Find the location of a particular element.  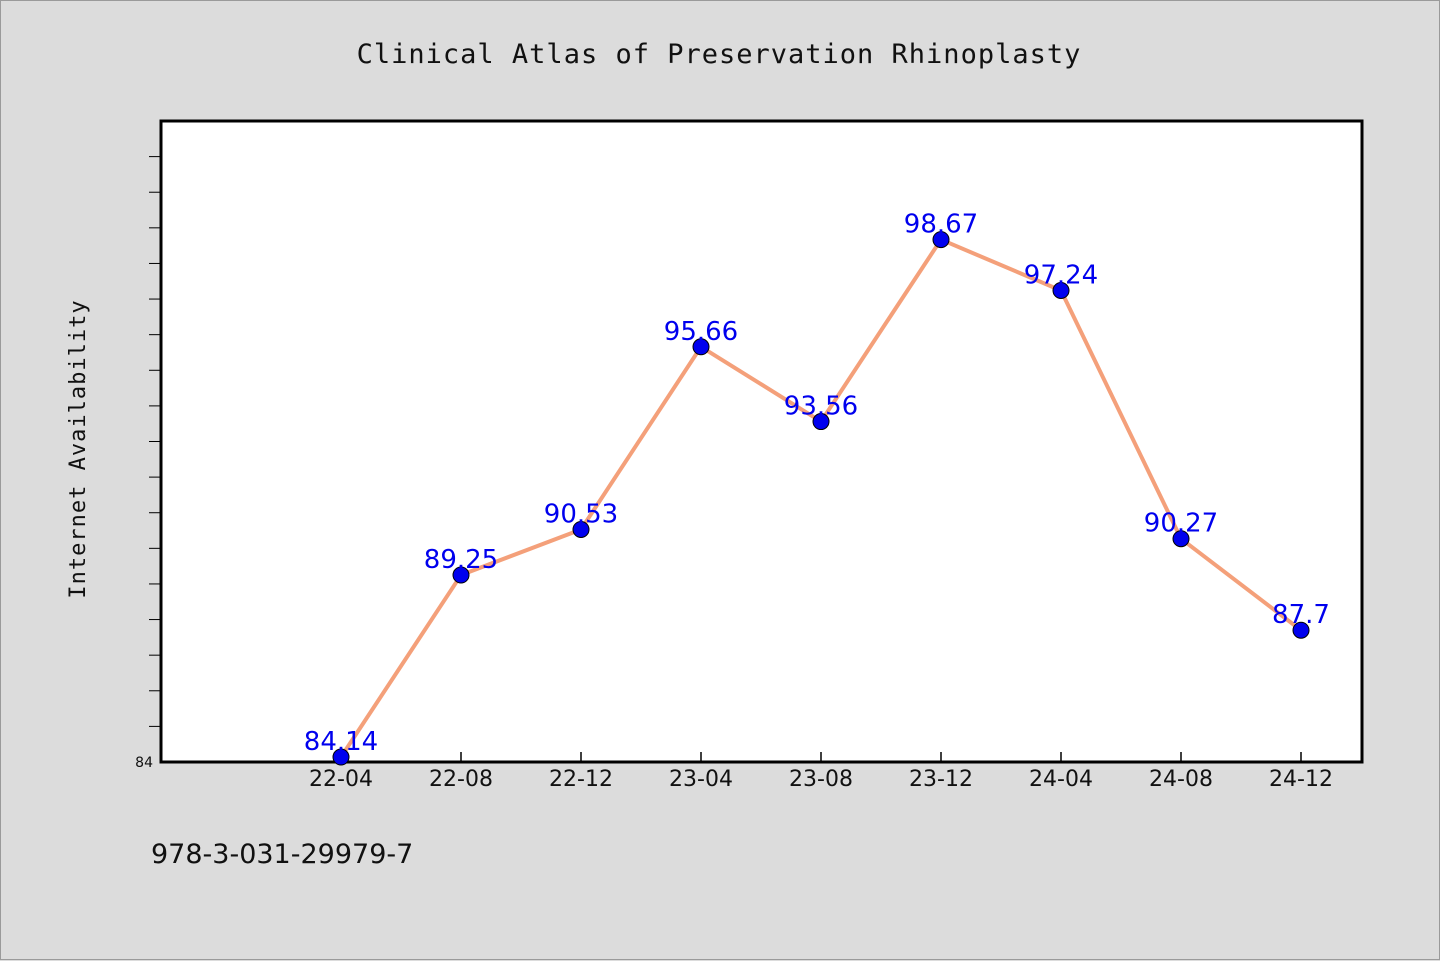

x-tick-label: 23-12 is located at coordinates (941, 779).